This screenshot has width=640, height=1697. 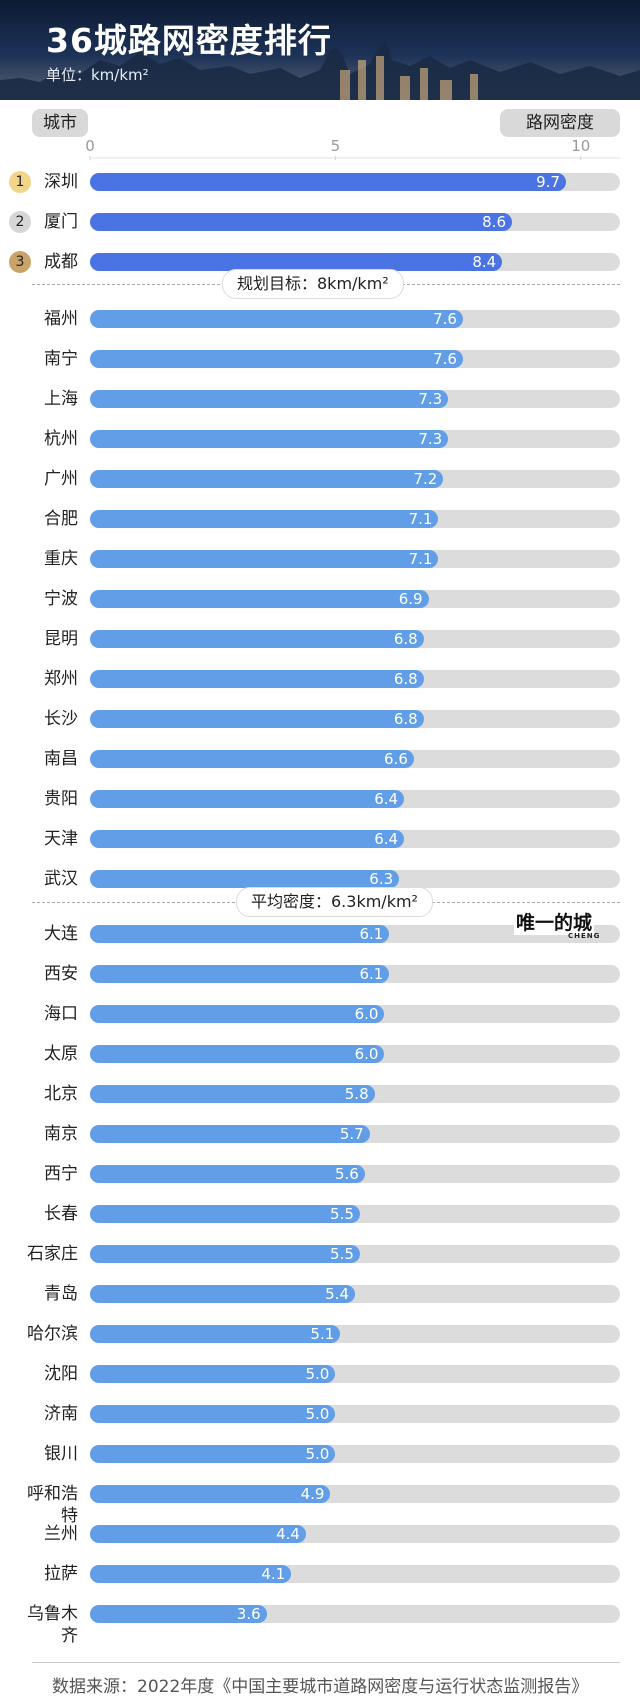 What do you see at coordinates (61, 879) in the screenshot?
I see `city-label: 武汉` at bounding box center [61, 879].